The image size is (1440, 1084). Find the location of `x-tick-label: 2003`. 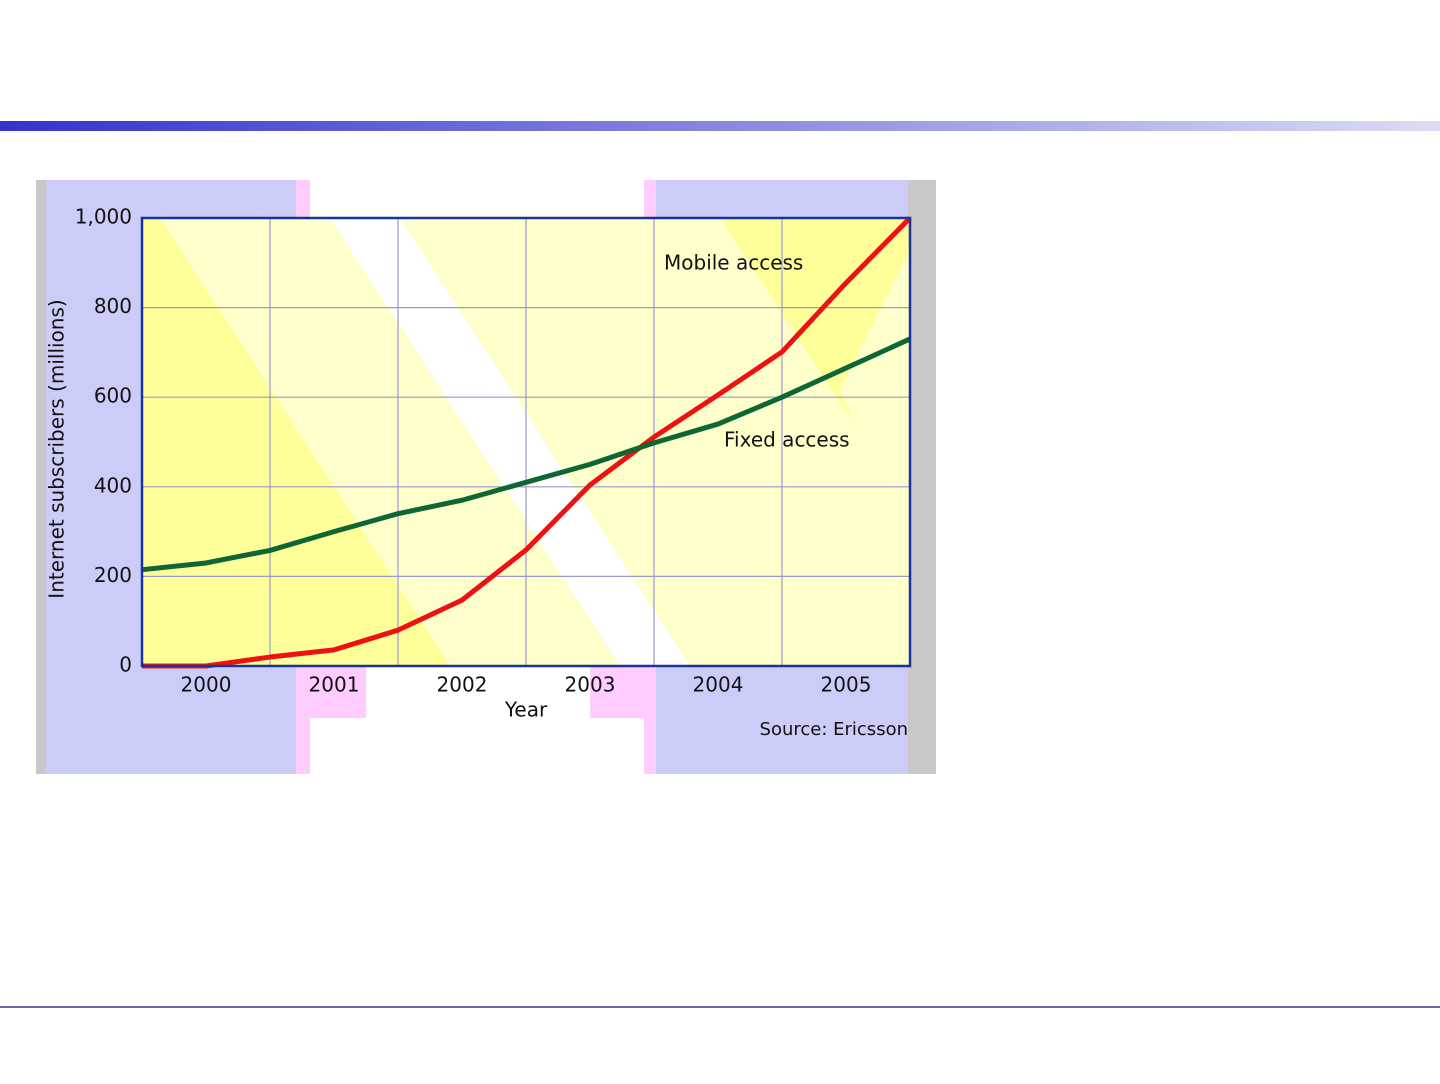

x-tick-label: 2003 is located at coordinates (590, 685).